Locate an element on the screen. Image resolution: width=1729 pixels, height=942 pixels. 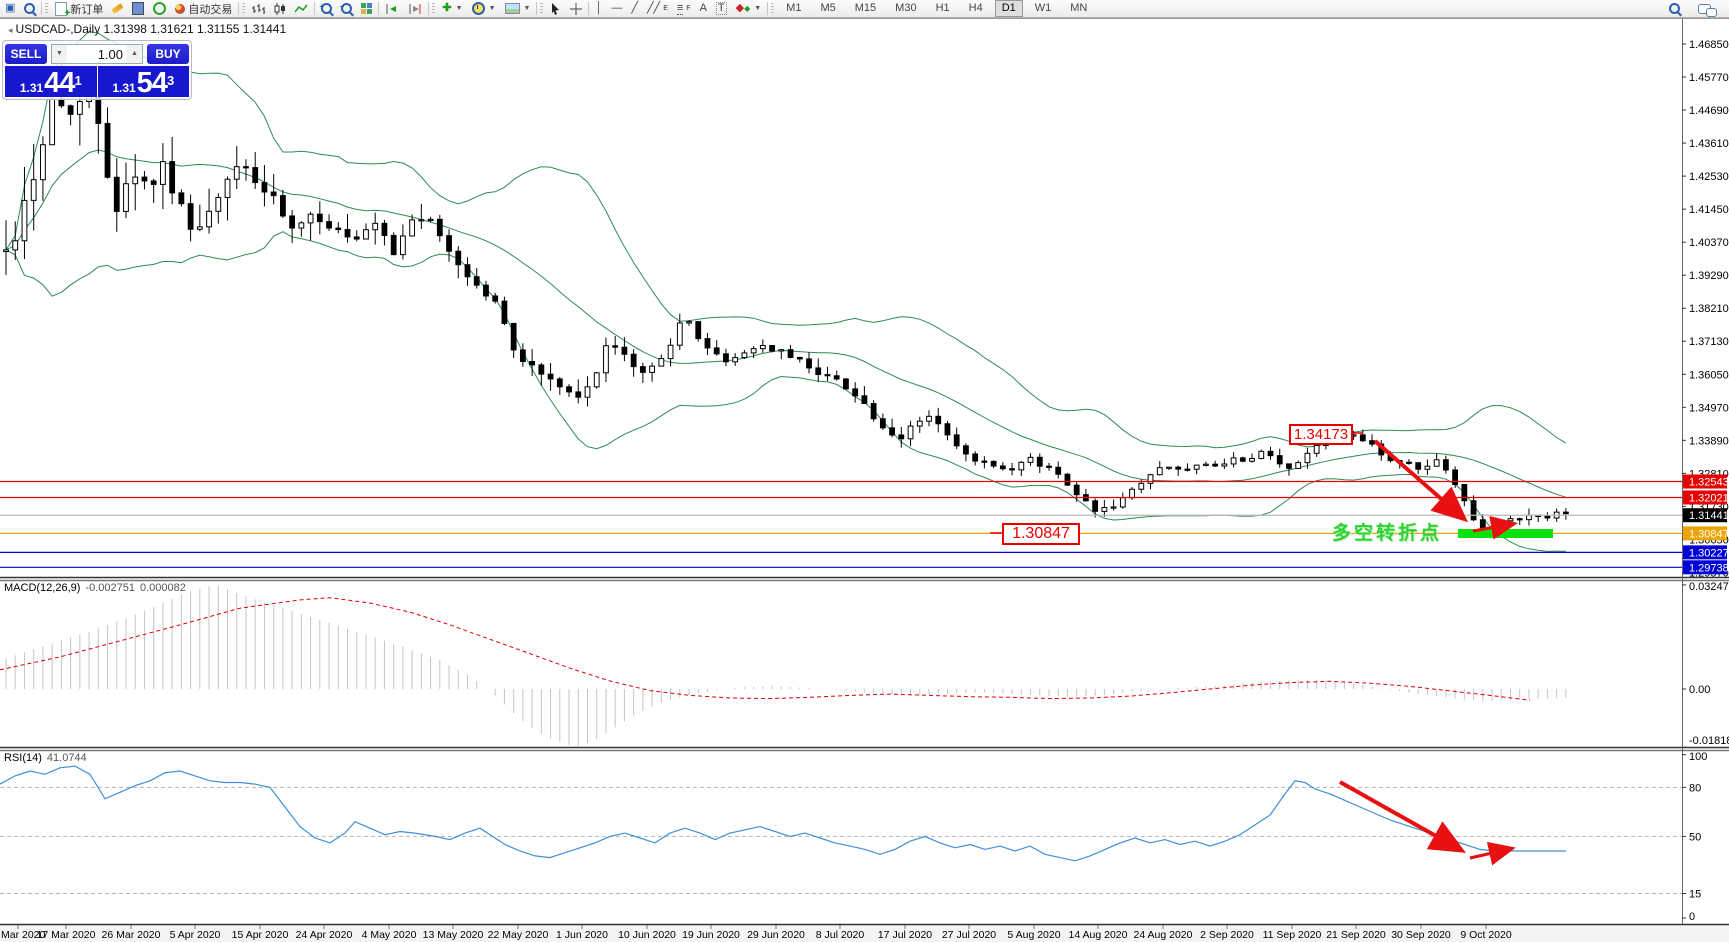
price-tick-label: 1.39290 is located at coordinates (1709, 276).